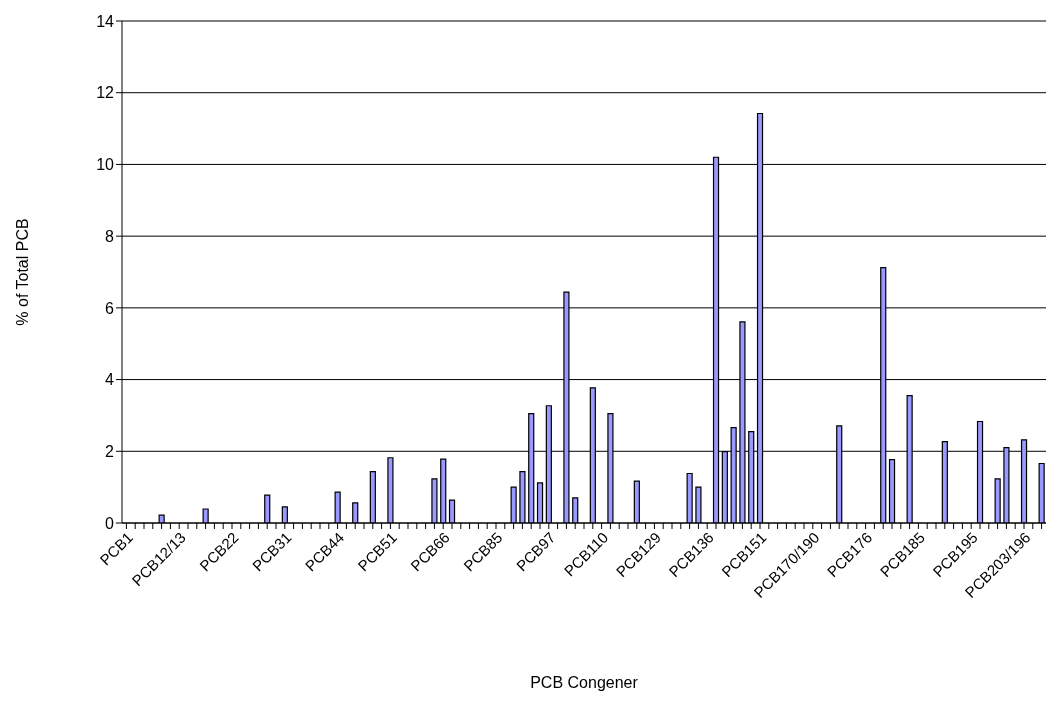 The image size is (1058, 720). Describe the element at coordinates (110, 523) in the screenshot. I see `y-tick-label: 0` at that location.